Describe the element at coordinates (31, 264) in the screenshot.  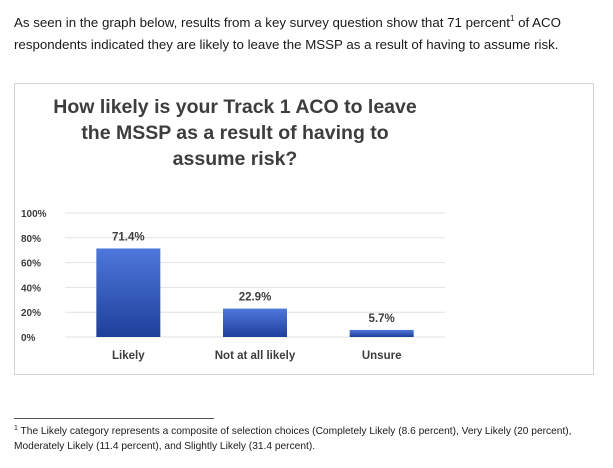
I see `y-tick-label: 60%` at that location.